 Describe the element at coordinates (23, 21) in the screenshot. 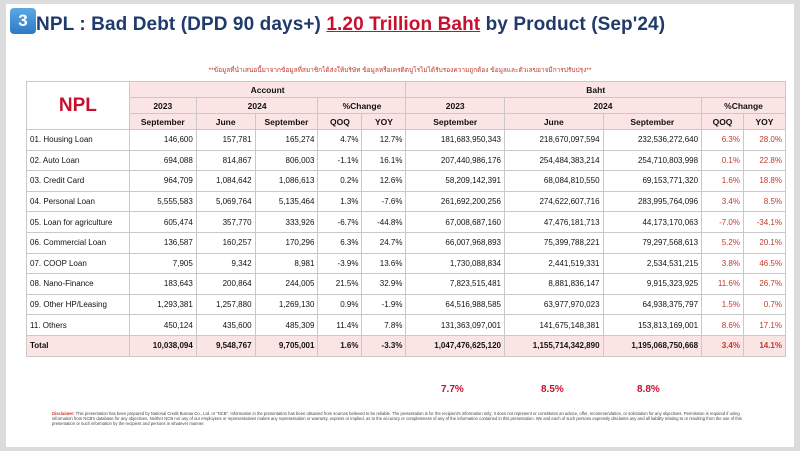

I see `slide-number-badge: 3` at that location.